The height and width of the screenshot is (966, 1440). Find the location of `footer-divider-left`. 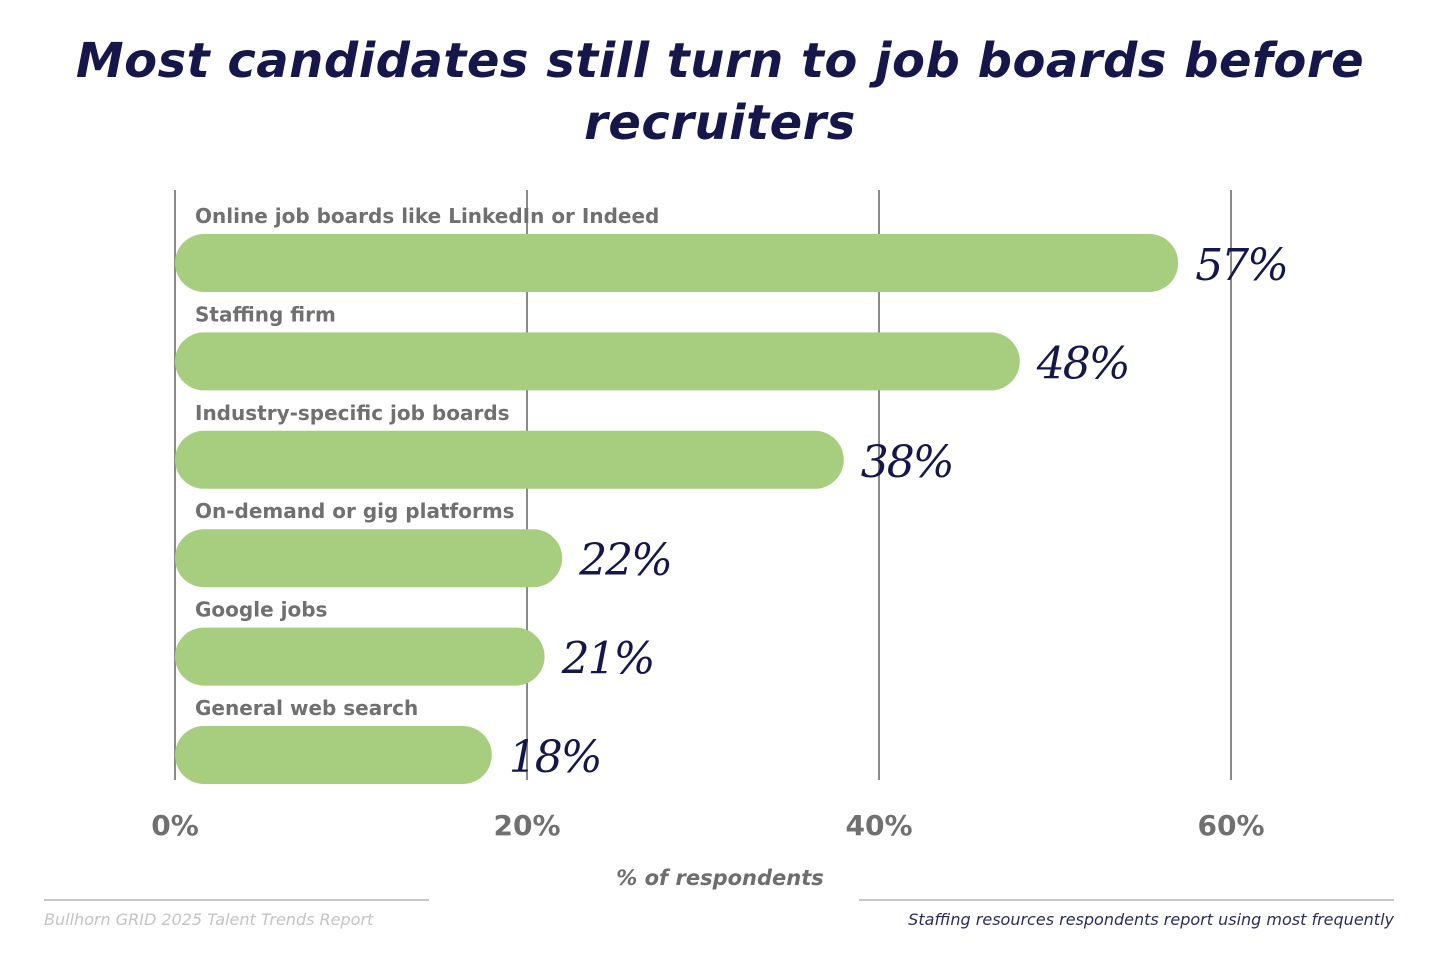

footer-divider-left is located at coordinates (236, 900).